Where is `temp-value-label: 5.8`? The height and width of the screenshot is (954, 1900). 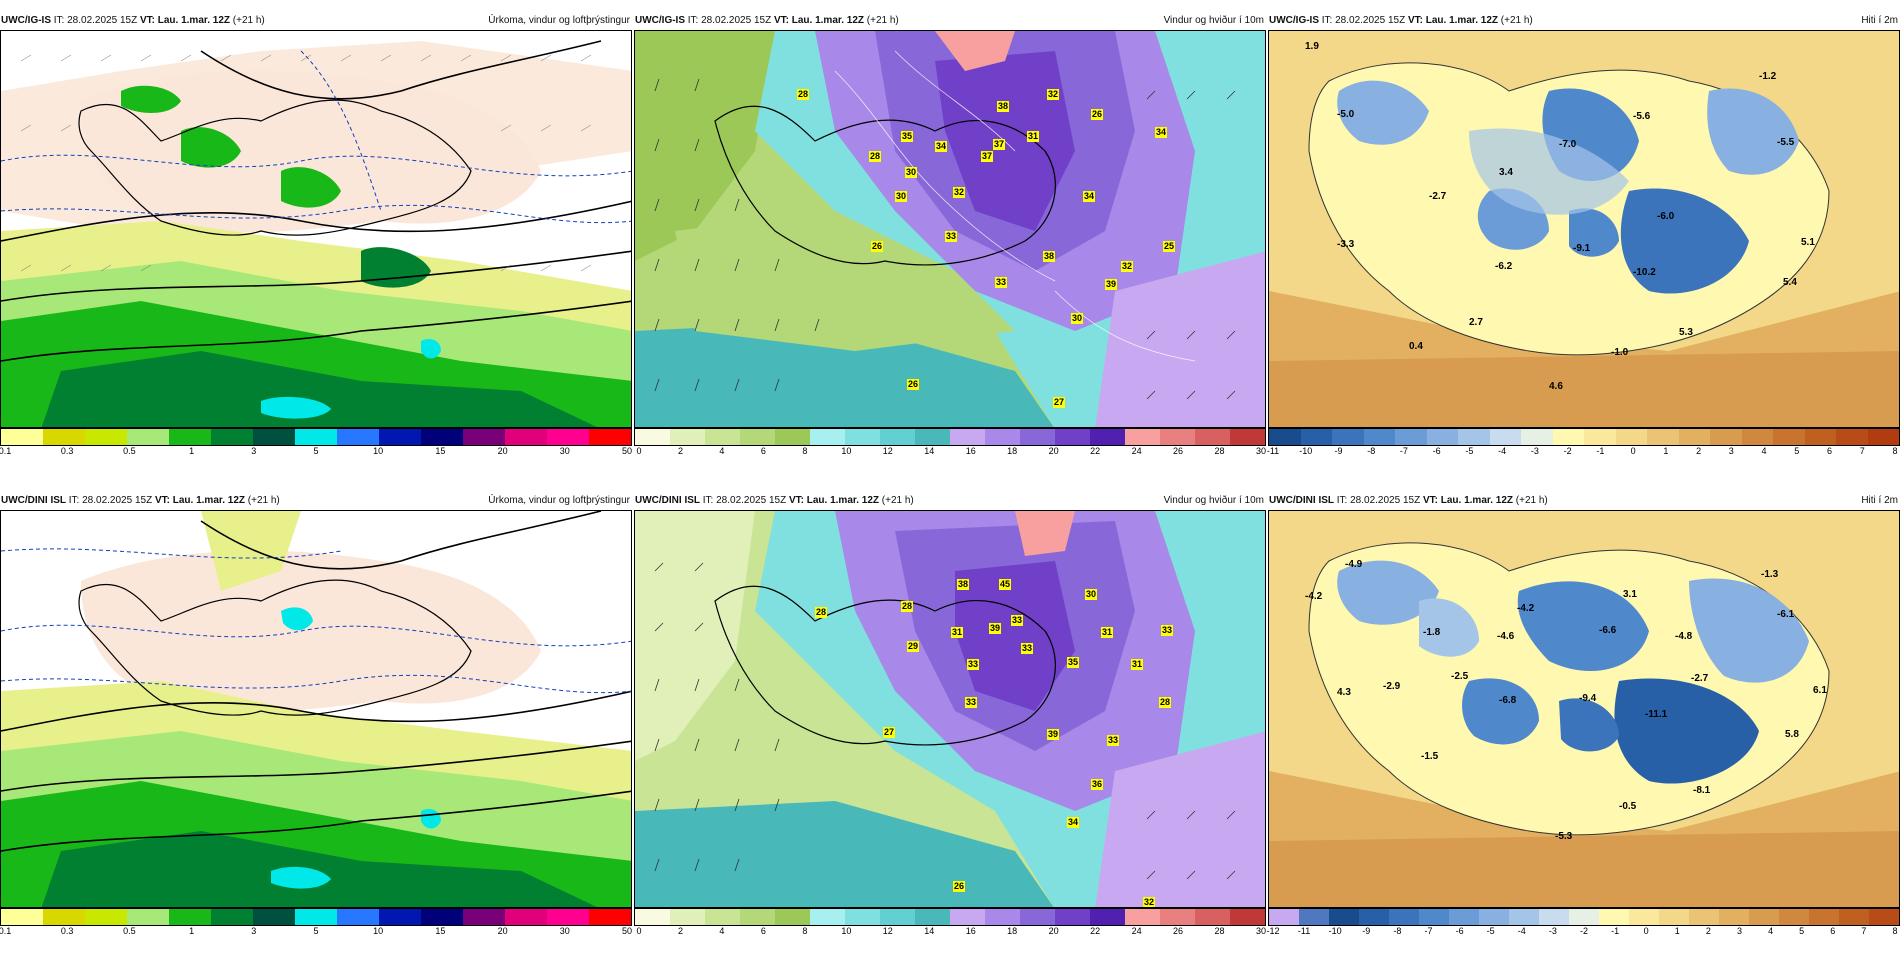 temp-value-label: 5.8 is located at coordinates (1792, 734).